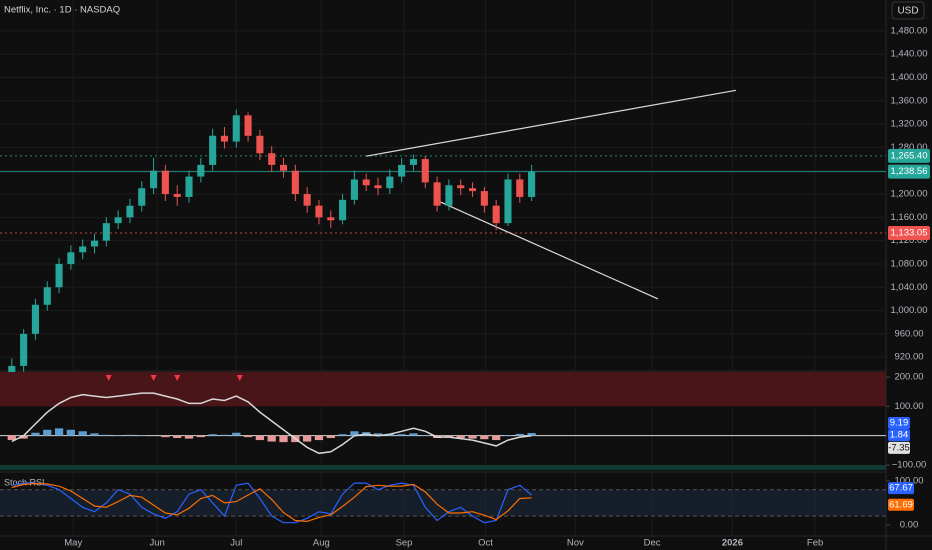 This screenshot has width=932, height=550. I want to click on x-tick-label: Aug, so click(321, 543).